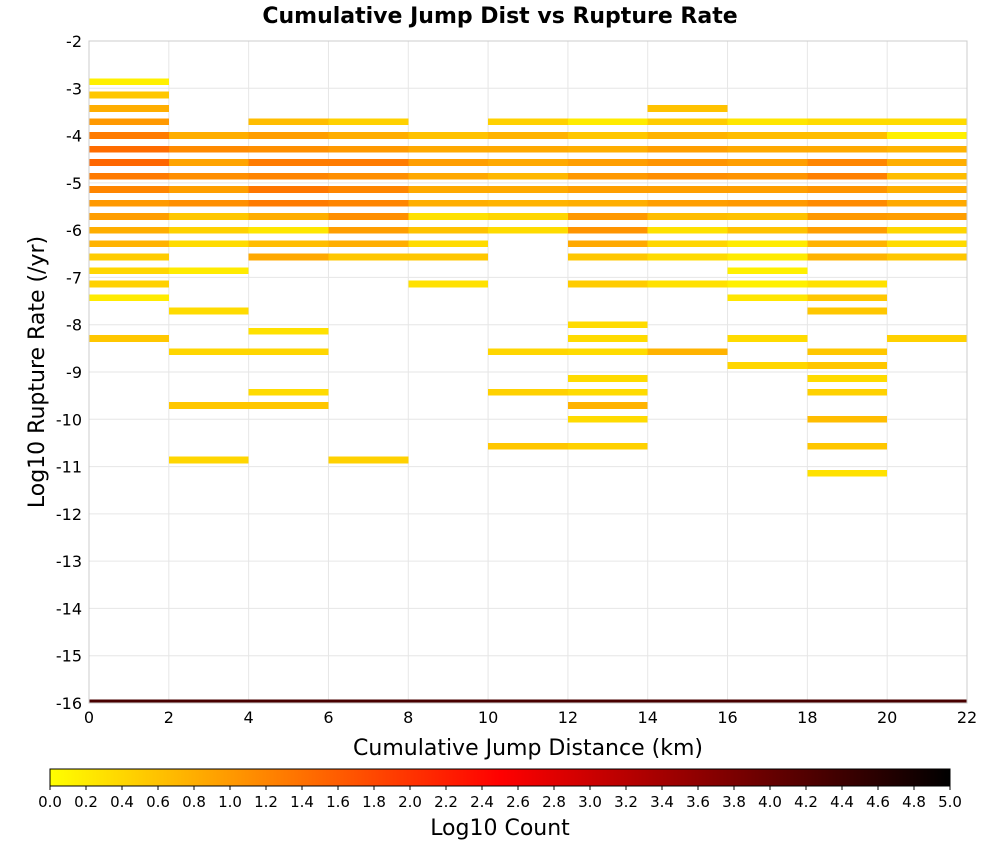 The image size is (1000, 850). What do you see at coordinates (408, 717) in the screenshot?
I see `x-tick-label: 8` at bounding box center [408, 717].